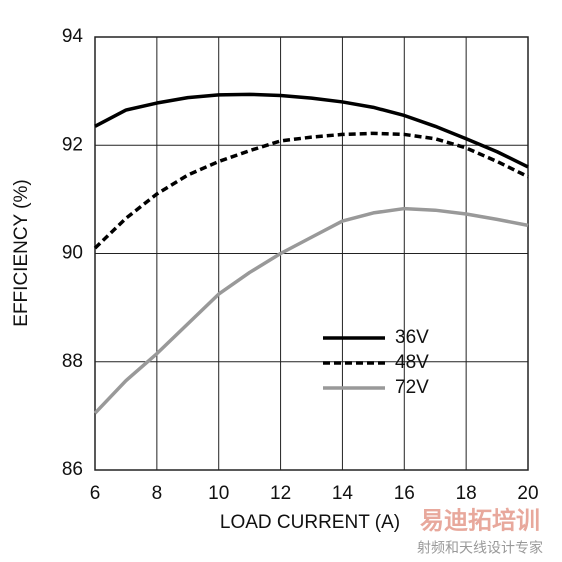 This screenshot has height=562, width=562. What do you see at coordinates (310, 522) in the screenshot?
I see `x-axis-label: LOAD CURRENT (A)` at bounding box center [310, 522].